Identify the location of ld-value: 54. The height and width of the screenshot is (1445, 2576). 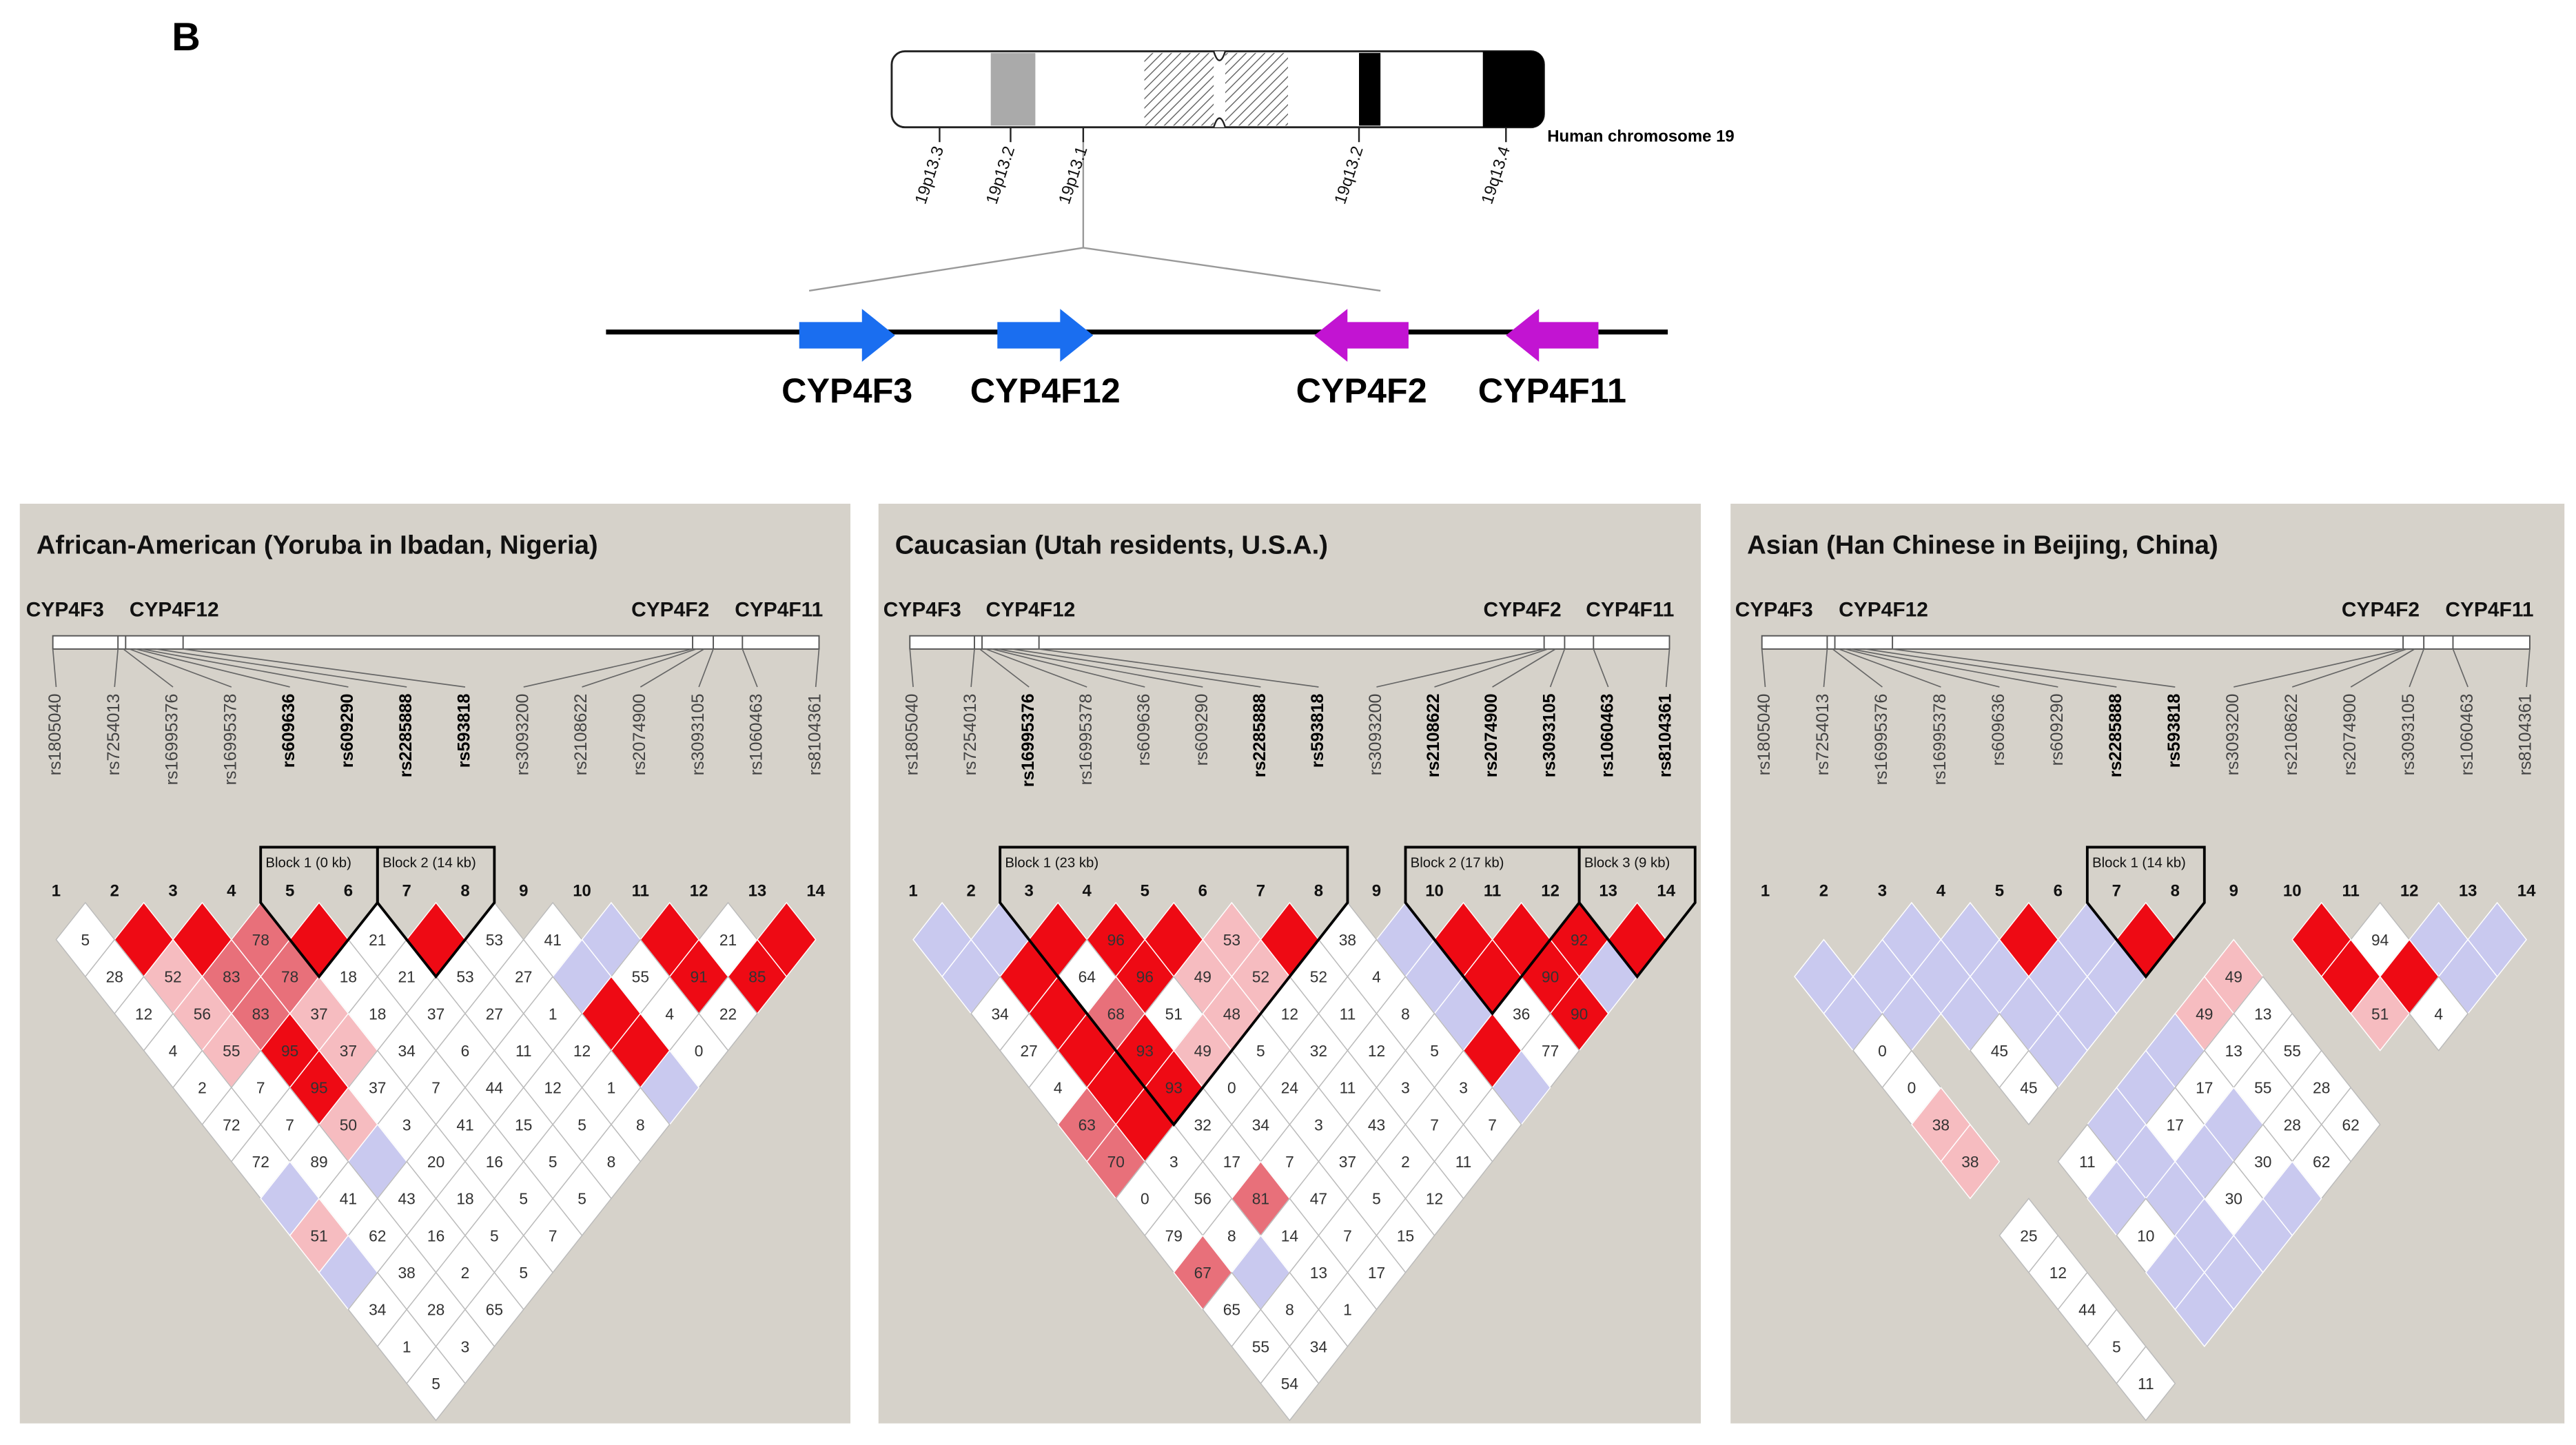
(1289, 1384).